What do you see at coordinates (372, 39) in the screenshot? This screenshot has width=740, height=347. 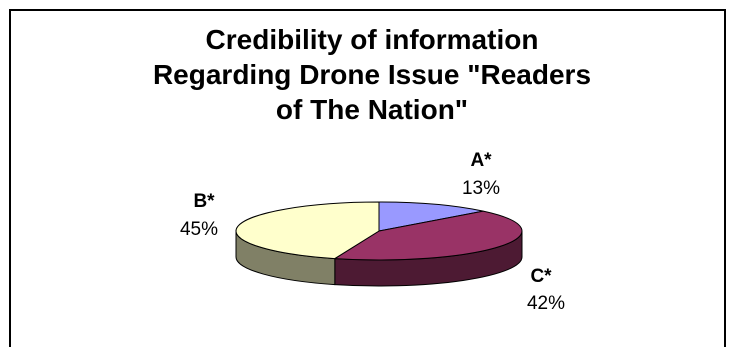 I see `chart-title-line-1: Credibility of information` at bounding box center [372, 39].